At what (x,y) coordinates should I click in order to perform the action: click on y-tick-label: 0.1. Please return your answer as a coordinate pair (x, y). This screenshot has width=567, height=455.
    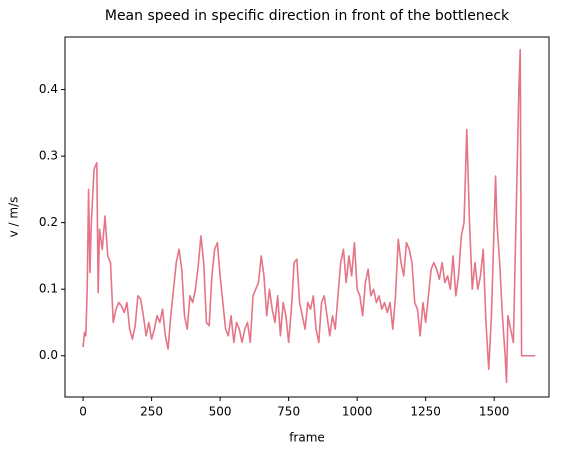
    Looking at the image, I should click on (48, 289).